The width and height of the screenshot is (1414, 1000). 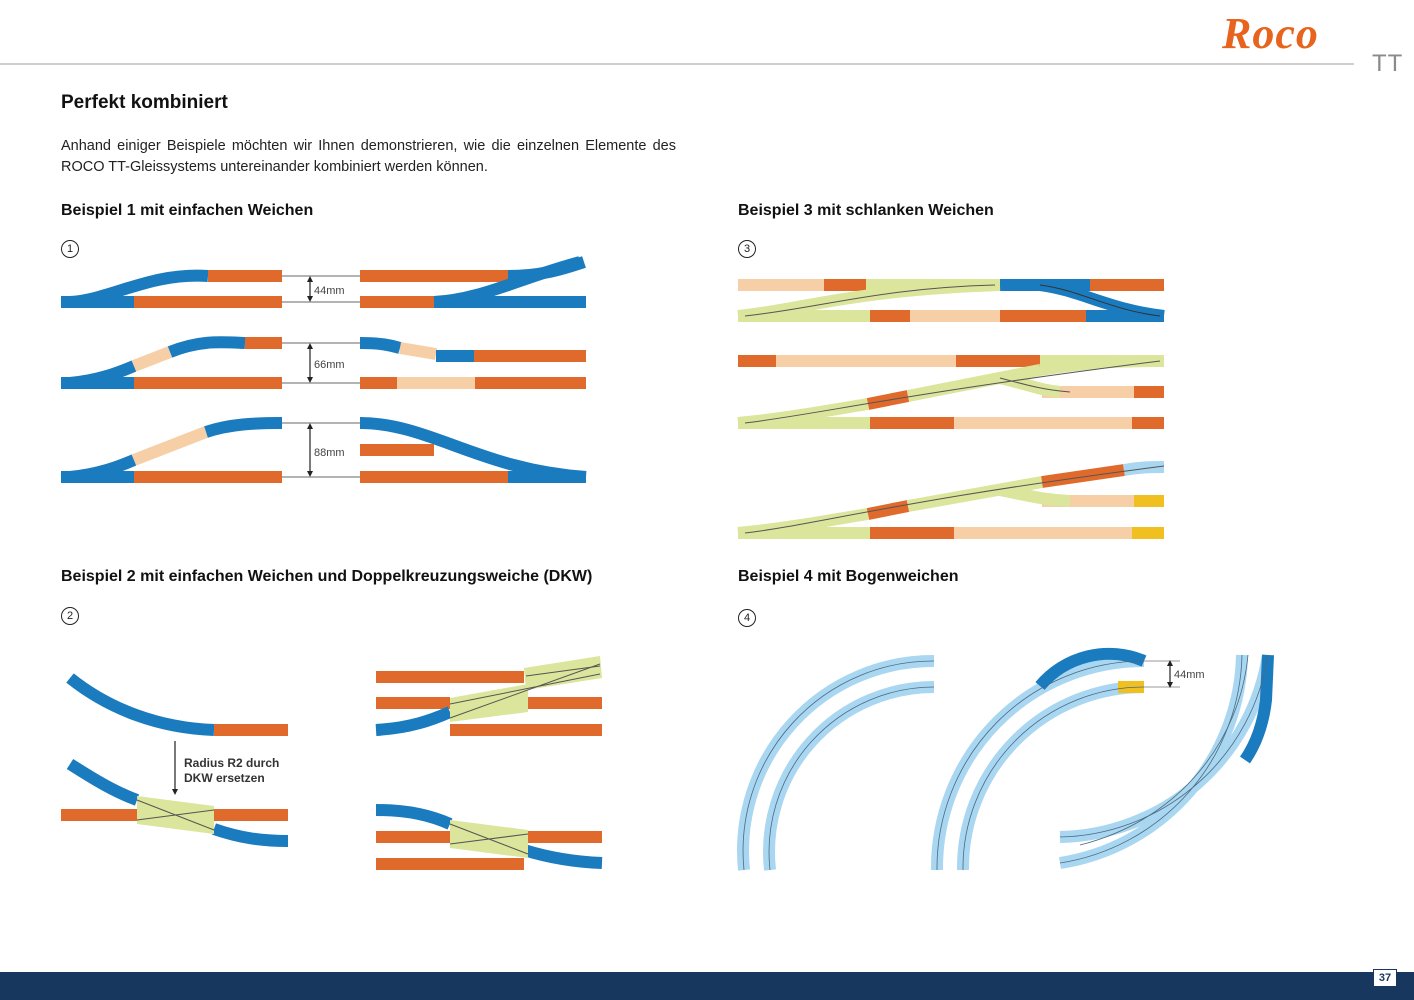 What do you see at coordinates (1388, 63) in the screenshot?
I see `gauge-label: TT` at bounding box center [1388, 63].